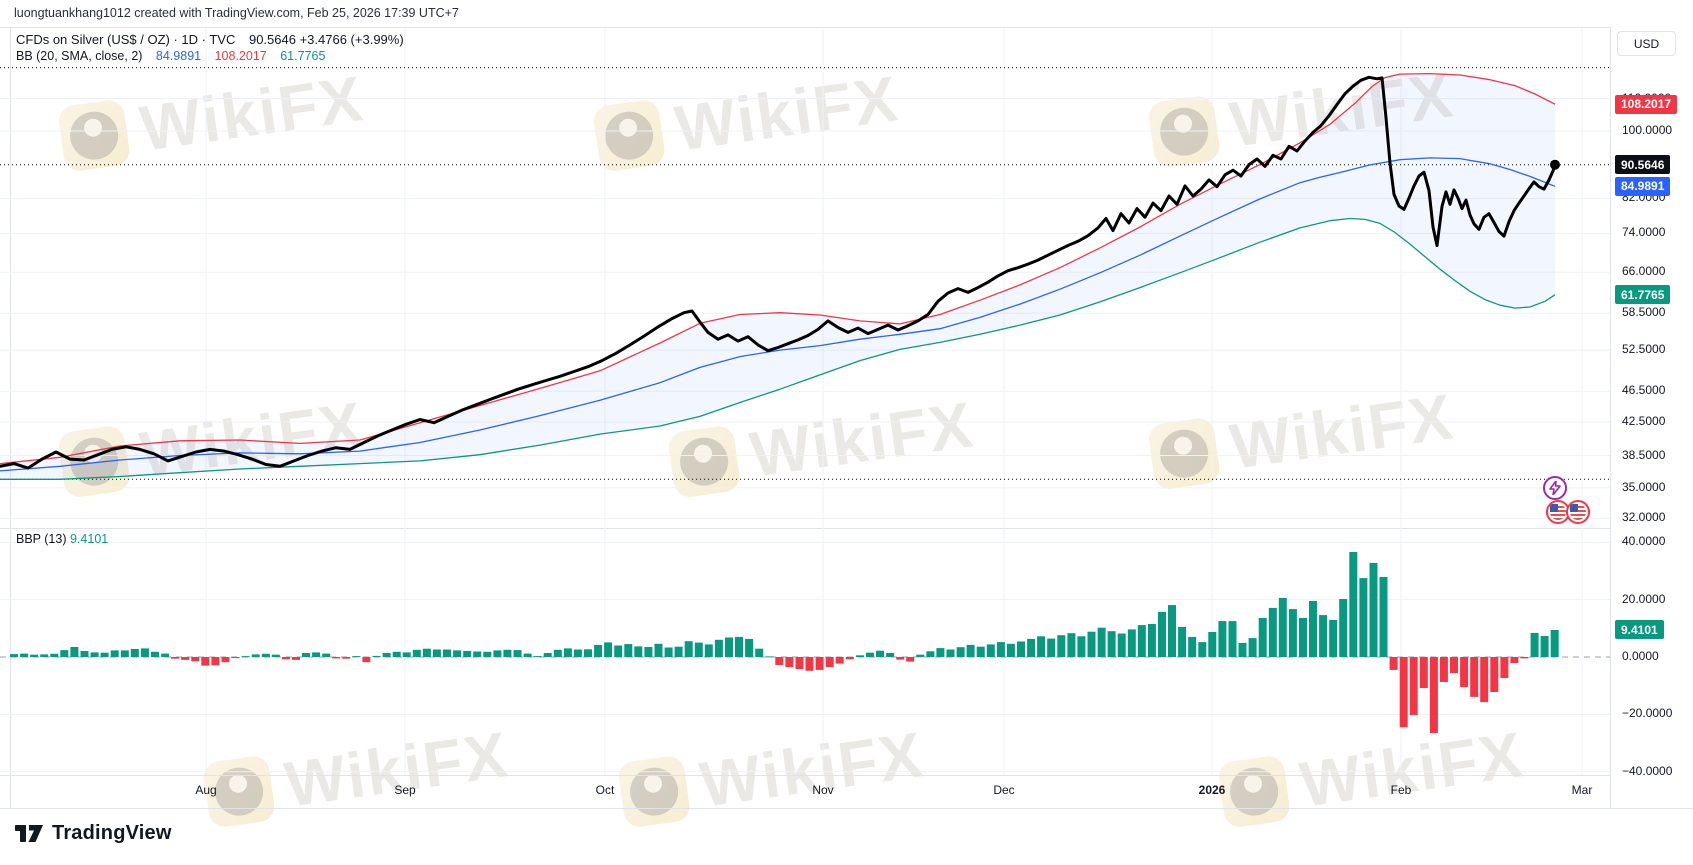 Image resolution: width=1693 pixels, height=865 pixels. Describe the element at coordinates (1401, 790) in the screenshot. I see `time-axis-label: Feb` at that location.